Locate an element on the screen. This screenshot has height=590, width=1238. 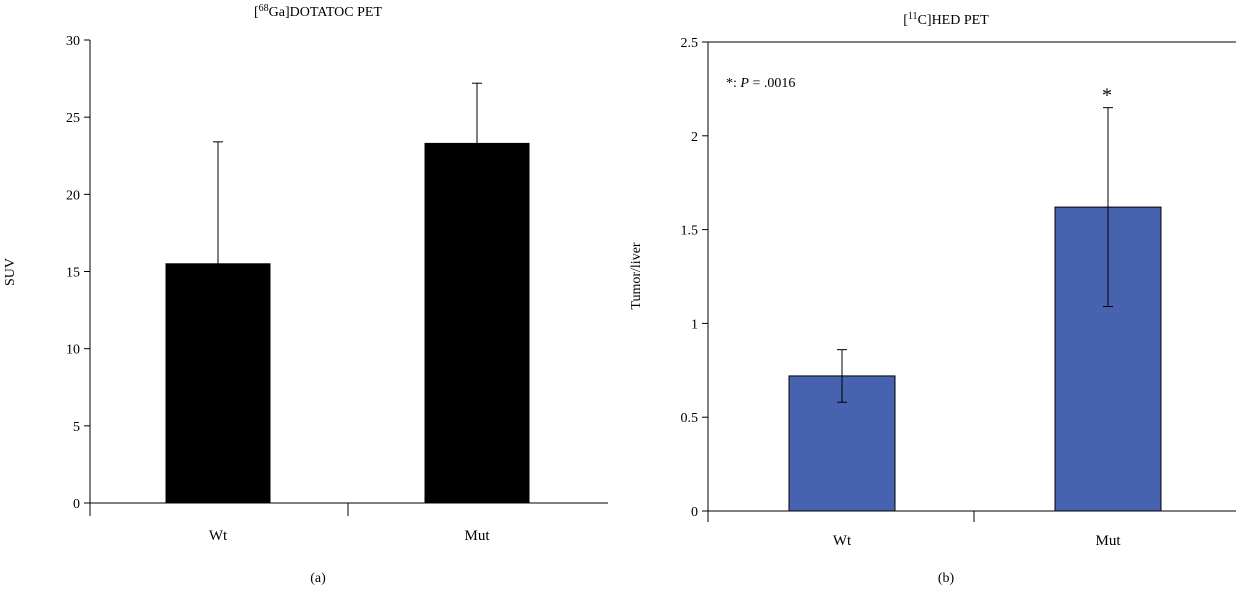
panel-b-y-axis-label: Tumor/liver is located at coordinates (636, 275).